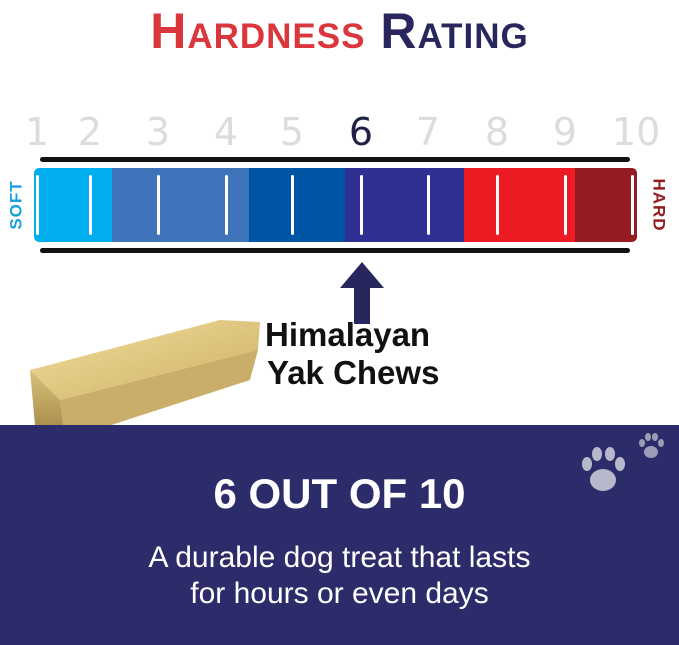 This screenshot has width=679, height=645. Describe the element at coordinates (335, 159) in the screenshot. I see `scale-rail-top` at that location.